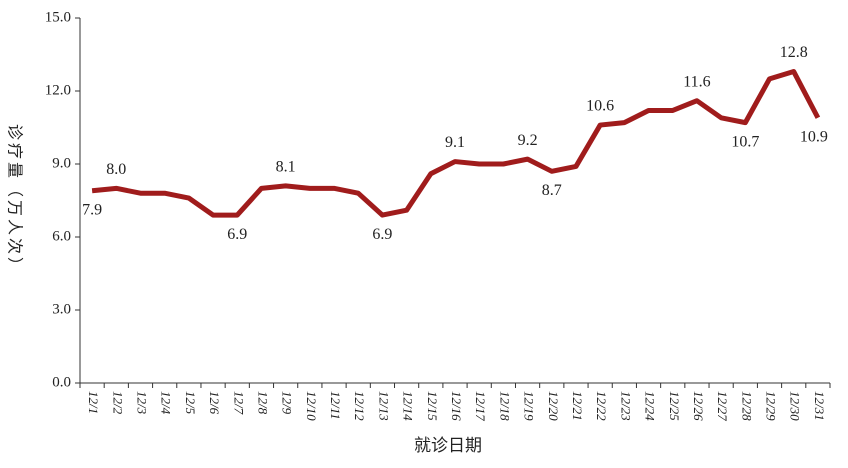 The width and height of the screenshot is (848, 468). I want to click on data-label: 11.6, so click(696, 81).